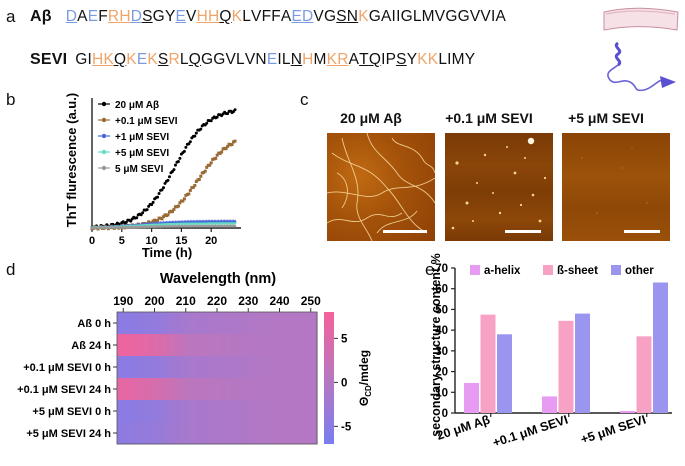 This screenshot has width=685, height=466. I want to click on residue: Q, so click(375, 59).